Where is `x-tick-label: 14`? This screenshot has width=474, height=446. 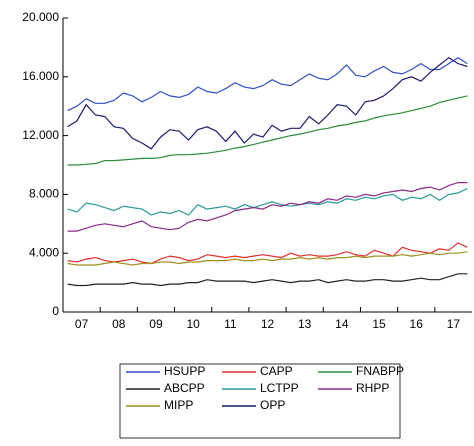
x-tick-label: 14 is located at coordinates (342, 324).